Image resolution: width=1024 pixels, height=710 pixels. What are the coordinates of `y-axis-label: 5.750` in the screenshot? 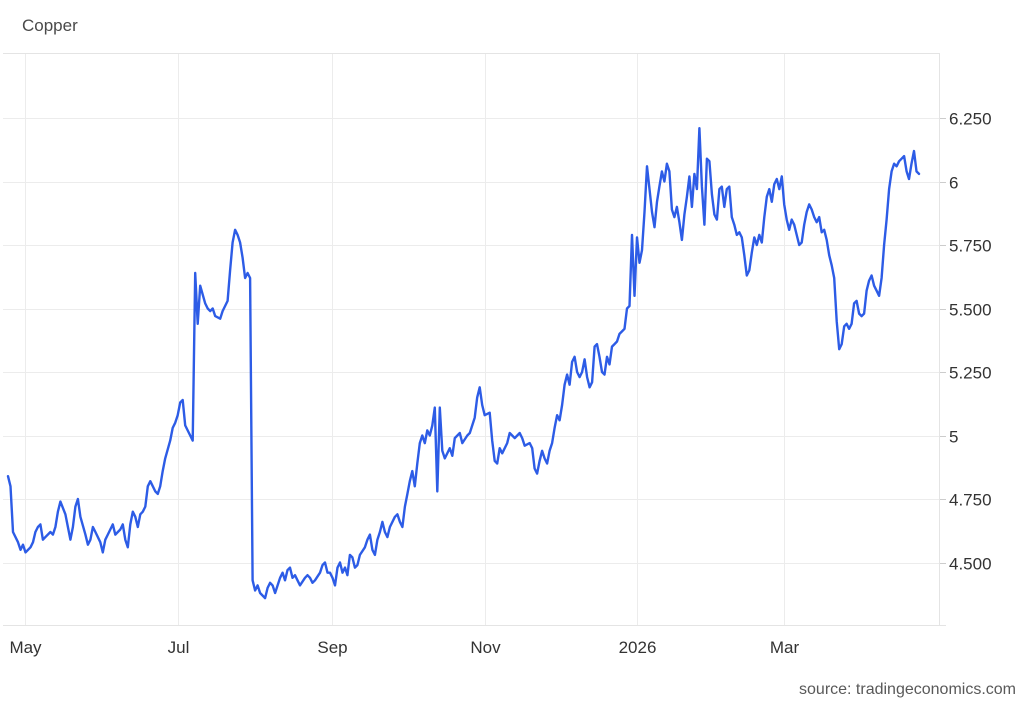 It's located at (970, 246).